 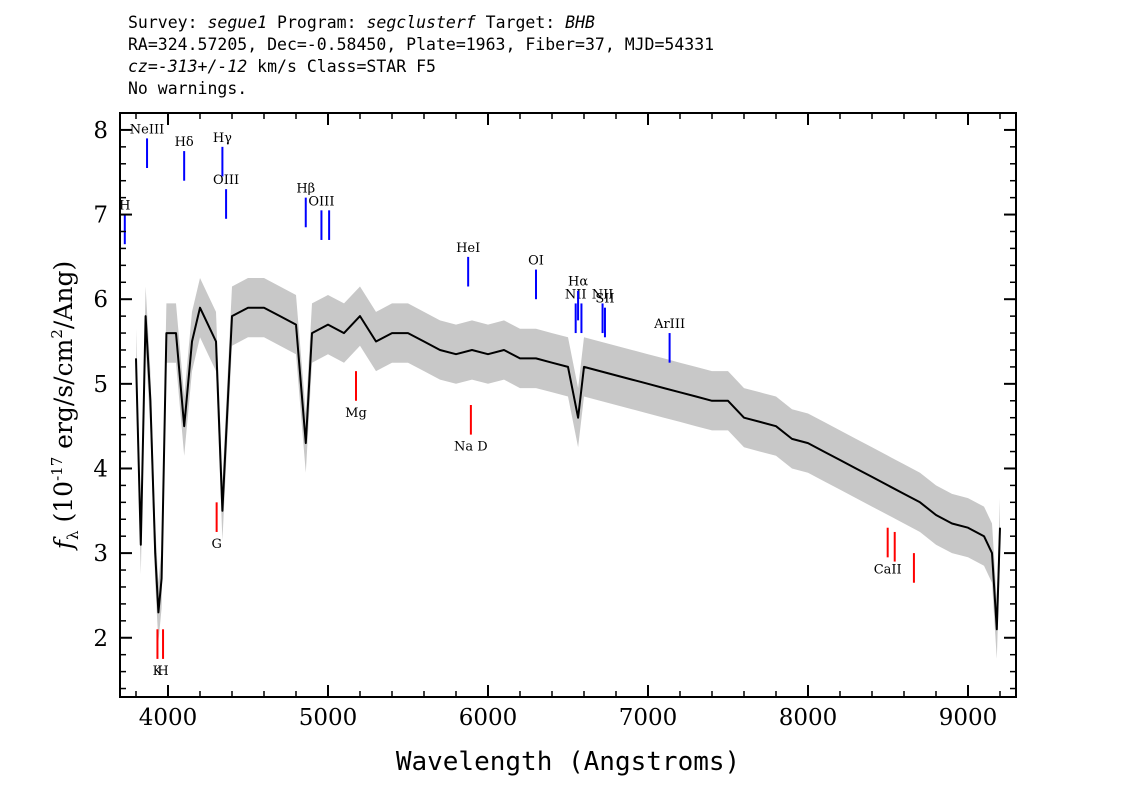 I want to click on x-axis-title: Wavelength (Angstroms), so click(x=568, y=762).